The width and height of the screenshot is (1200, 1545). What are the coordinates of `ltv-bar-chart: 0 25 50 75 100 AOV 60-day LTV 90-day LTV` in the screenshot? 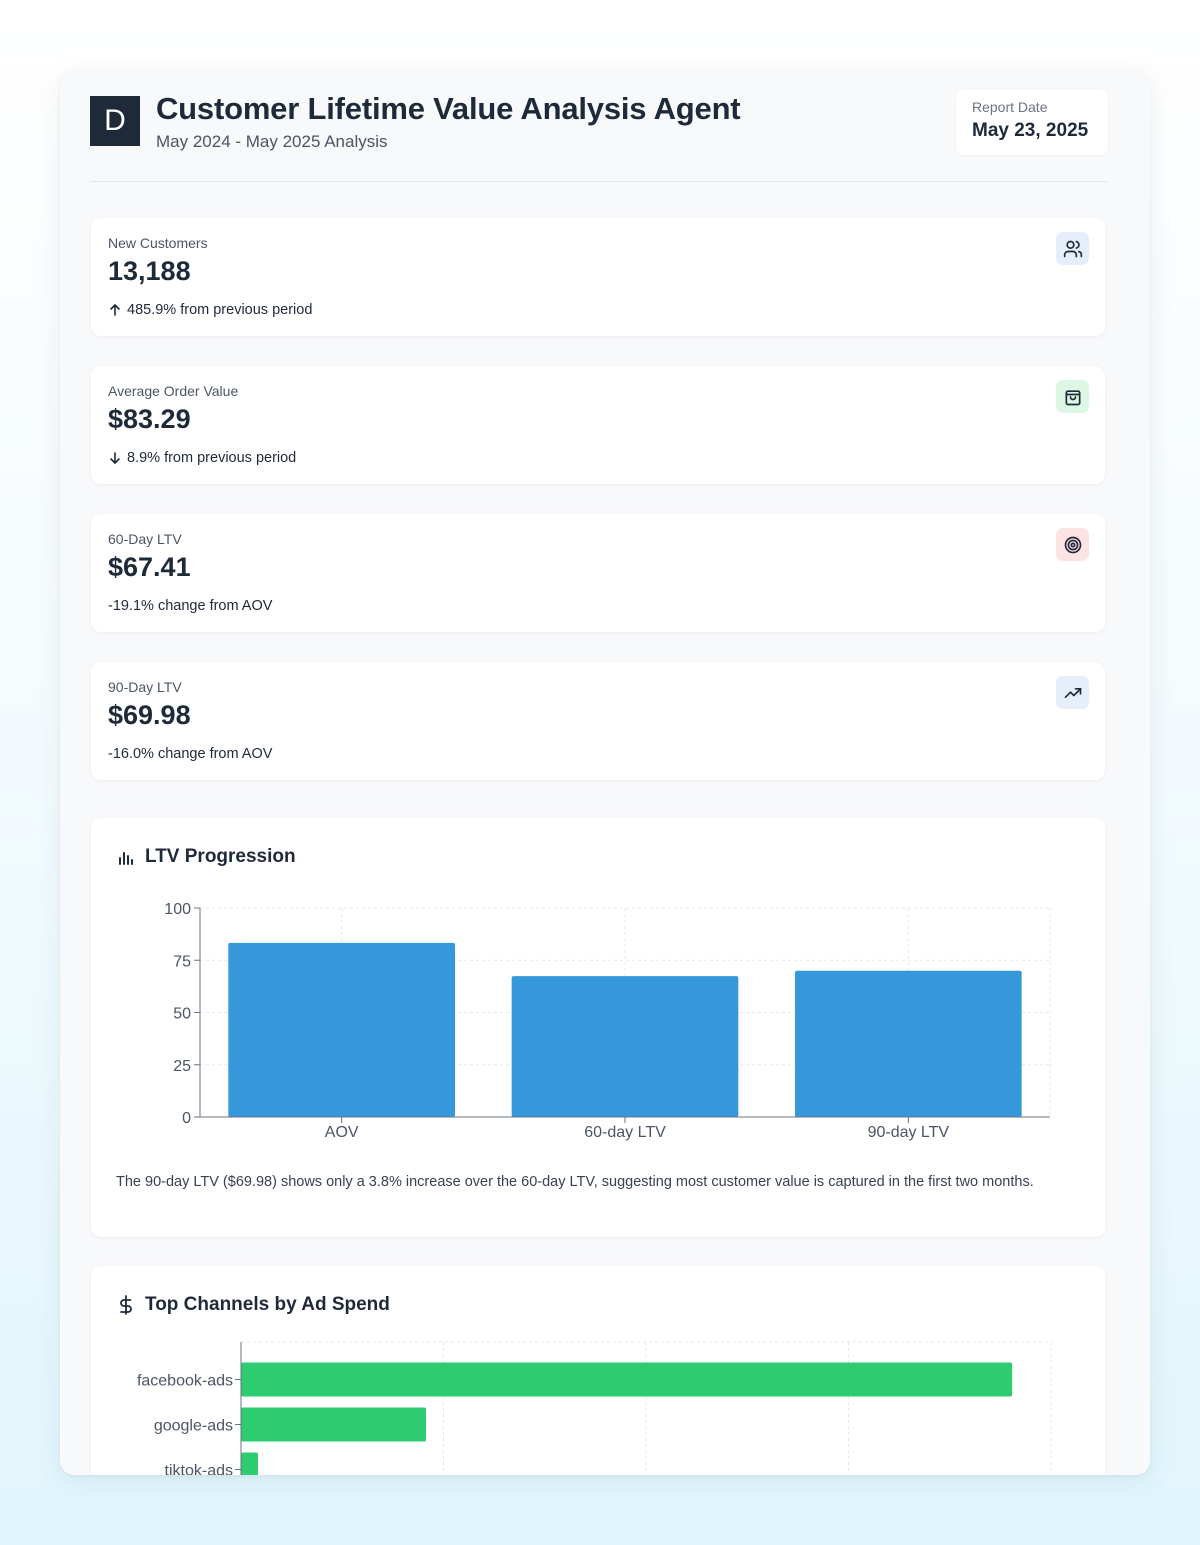 It's located at (607, 1021).